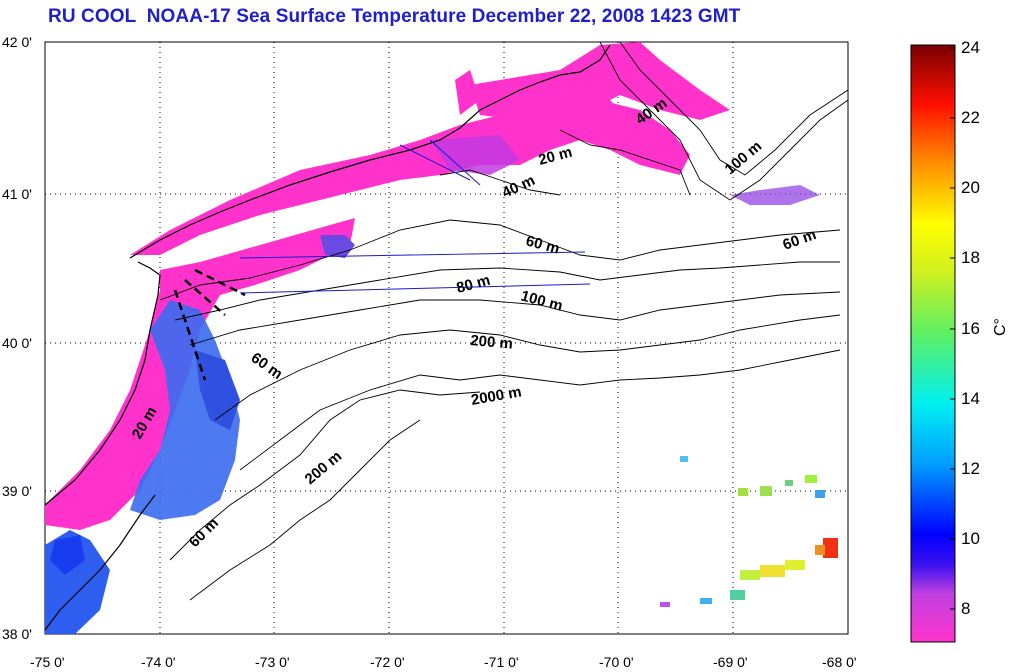  Describe the element at coordinates (17, 634) in the screenshot. I see `lat-tick-label: 38 0'` at that location.